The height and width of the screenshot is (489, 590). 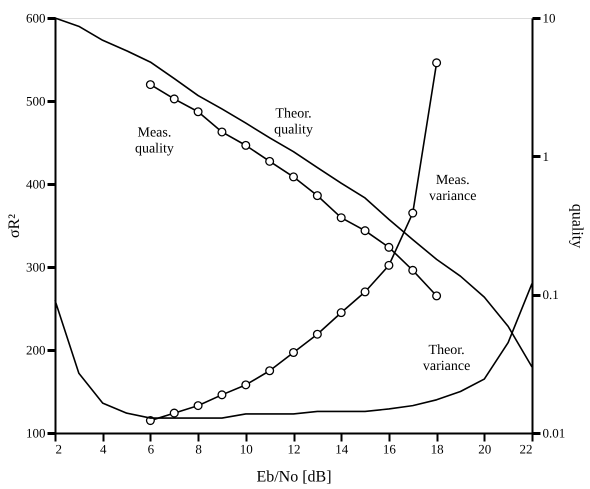 What do you see at coordinates (14, 226) in the screenshot?
I see `y-axis-title: σR²` at bounding box center [14, 226].